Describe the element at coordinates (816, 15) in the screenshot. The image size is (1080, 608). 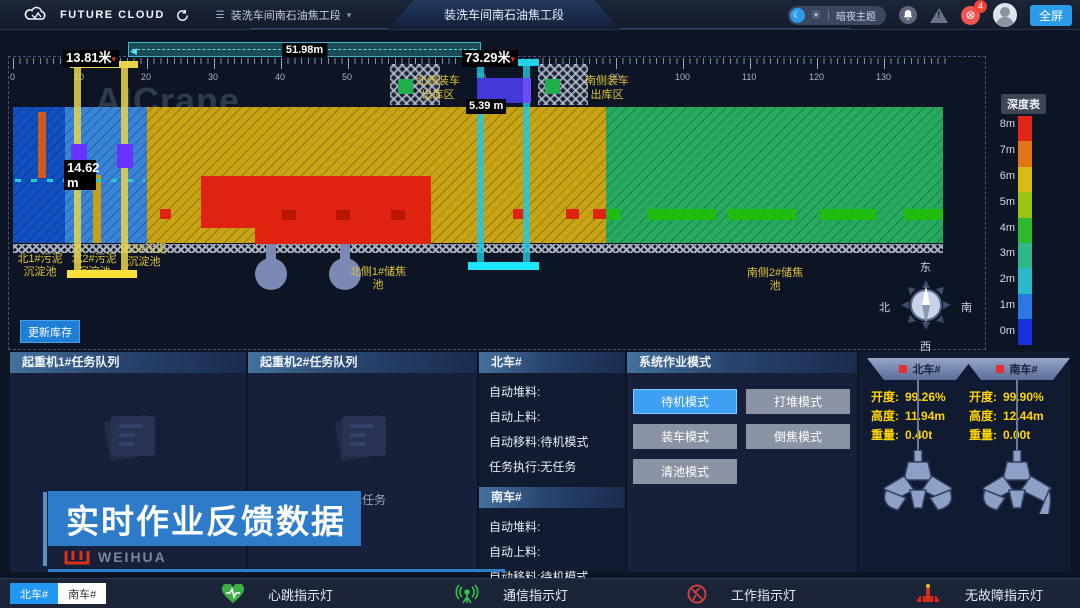
I see `sun-icon: ☀` at that location.